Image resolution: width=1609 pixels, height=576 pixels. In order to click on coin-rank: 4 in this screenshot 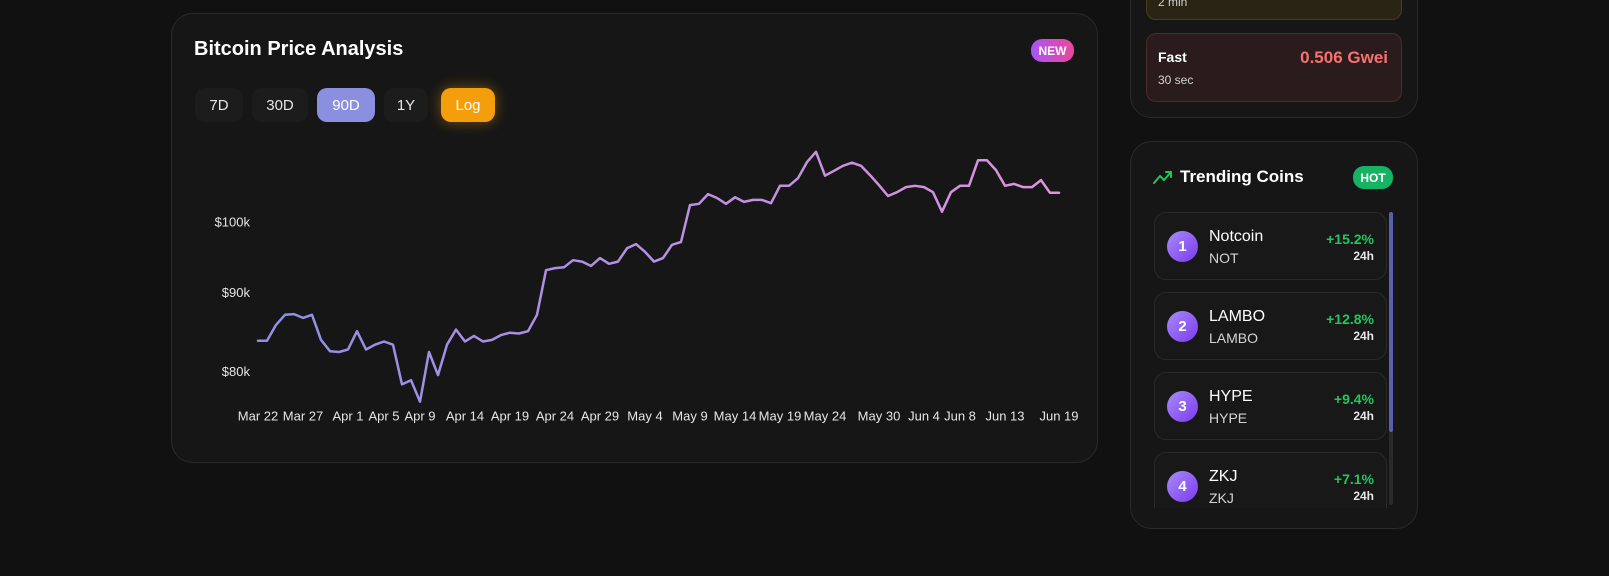, I will do `click(1182, 486)`.